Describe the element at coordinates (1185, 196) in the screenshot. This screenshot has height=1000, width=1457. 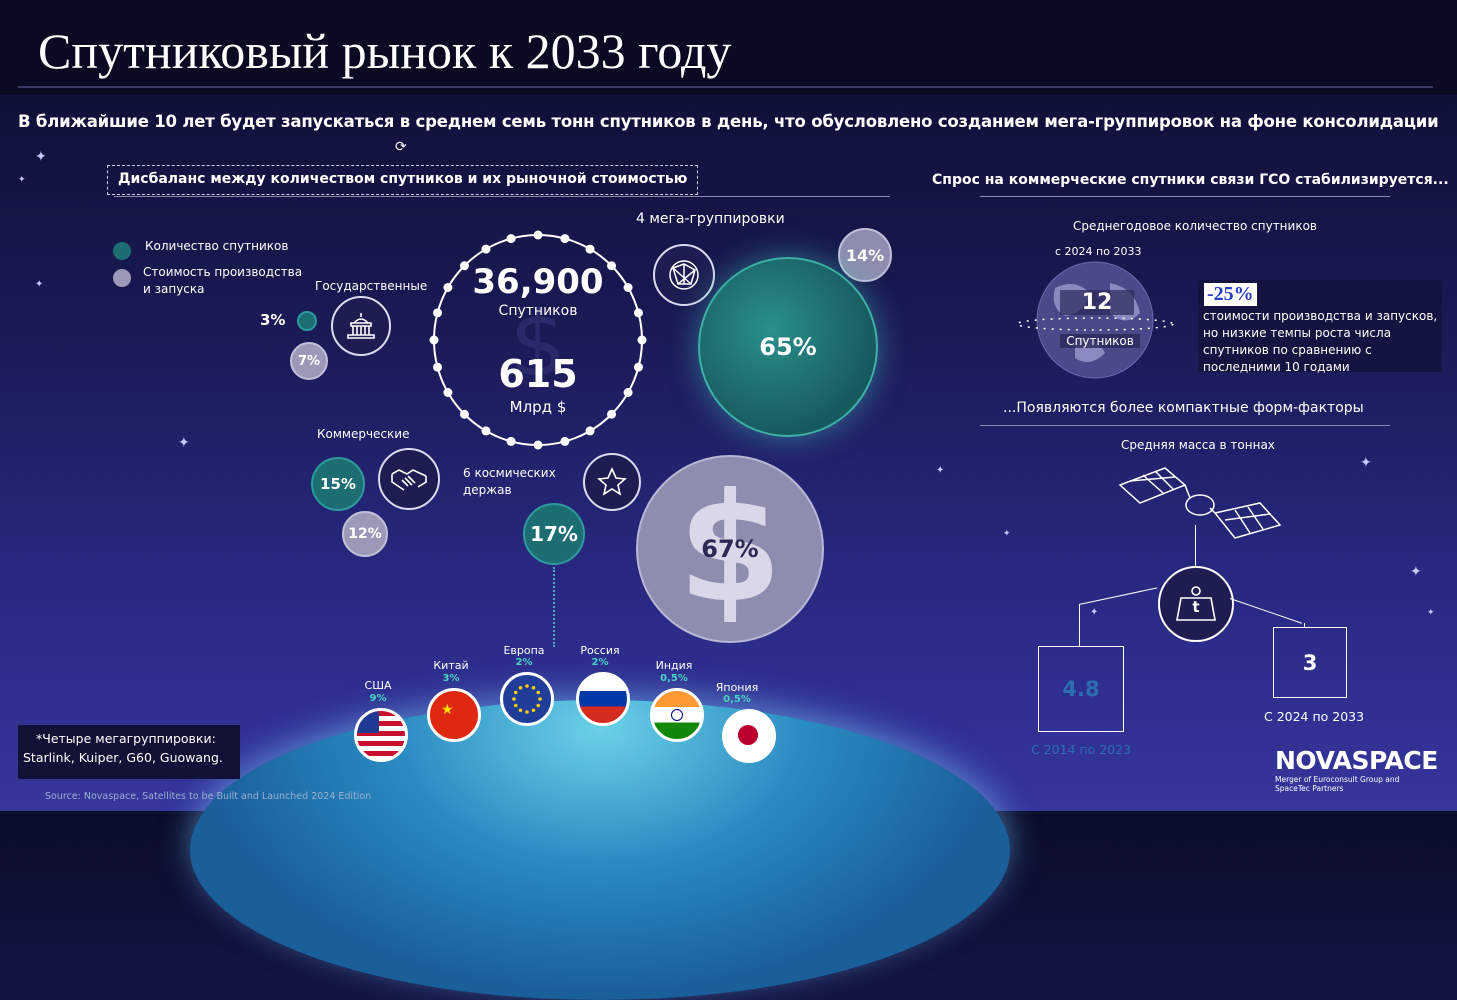
I see `right-section-rule` at that location.